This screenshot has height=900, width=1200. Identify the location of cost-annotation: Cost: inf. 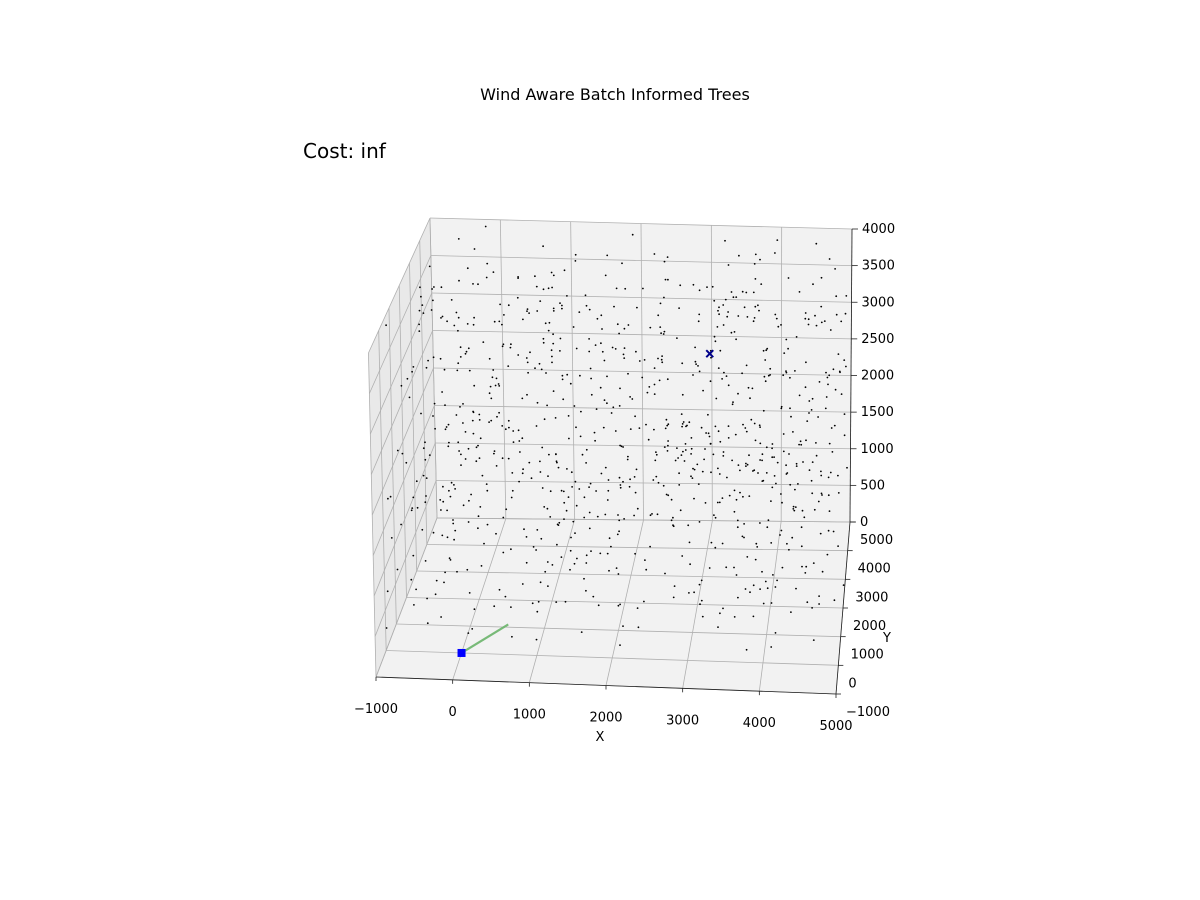
(345, 151).